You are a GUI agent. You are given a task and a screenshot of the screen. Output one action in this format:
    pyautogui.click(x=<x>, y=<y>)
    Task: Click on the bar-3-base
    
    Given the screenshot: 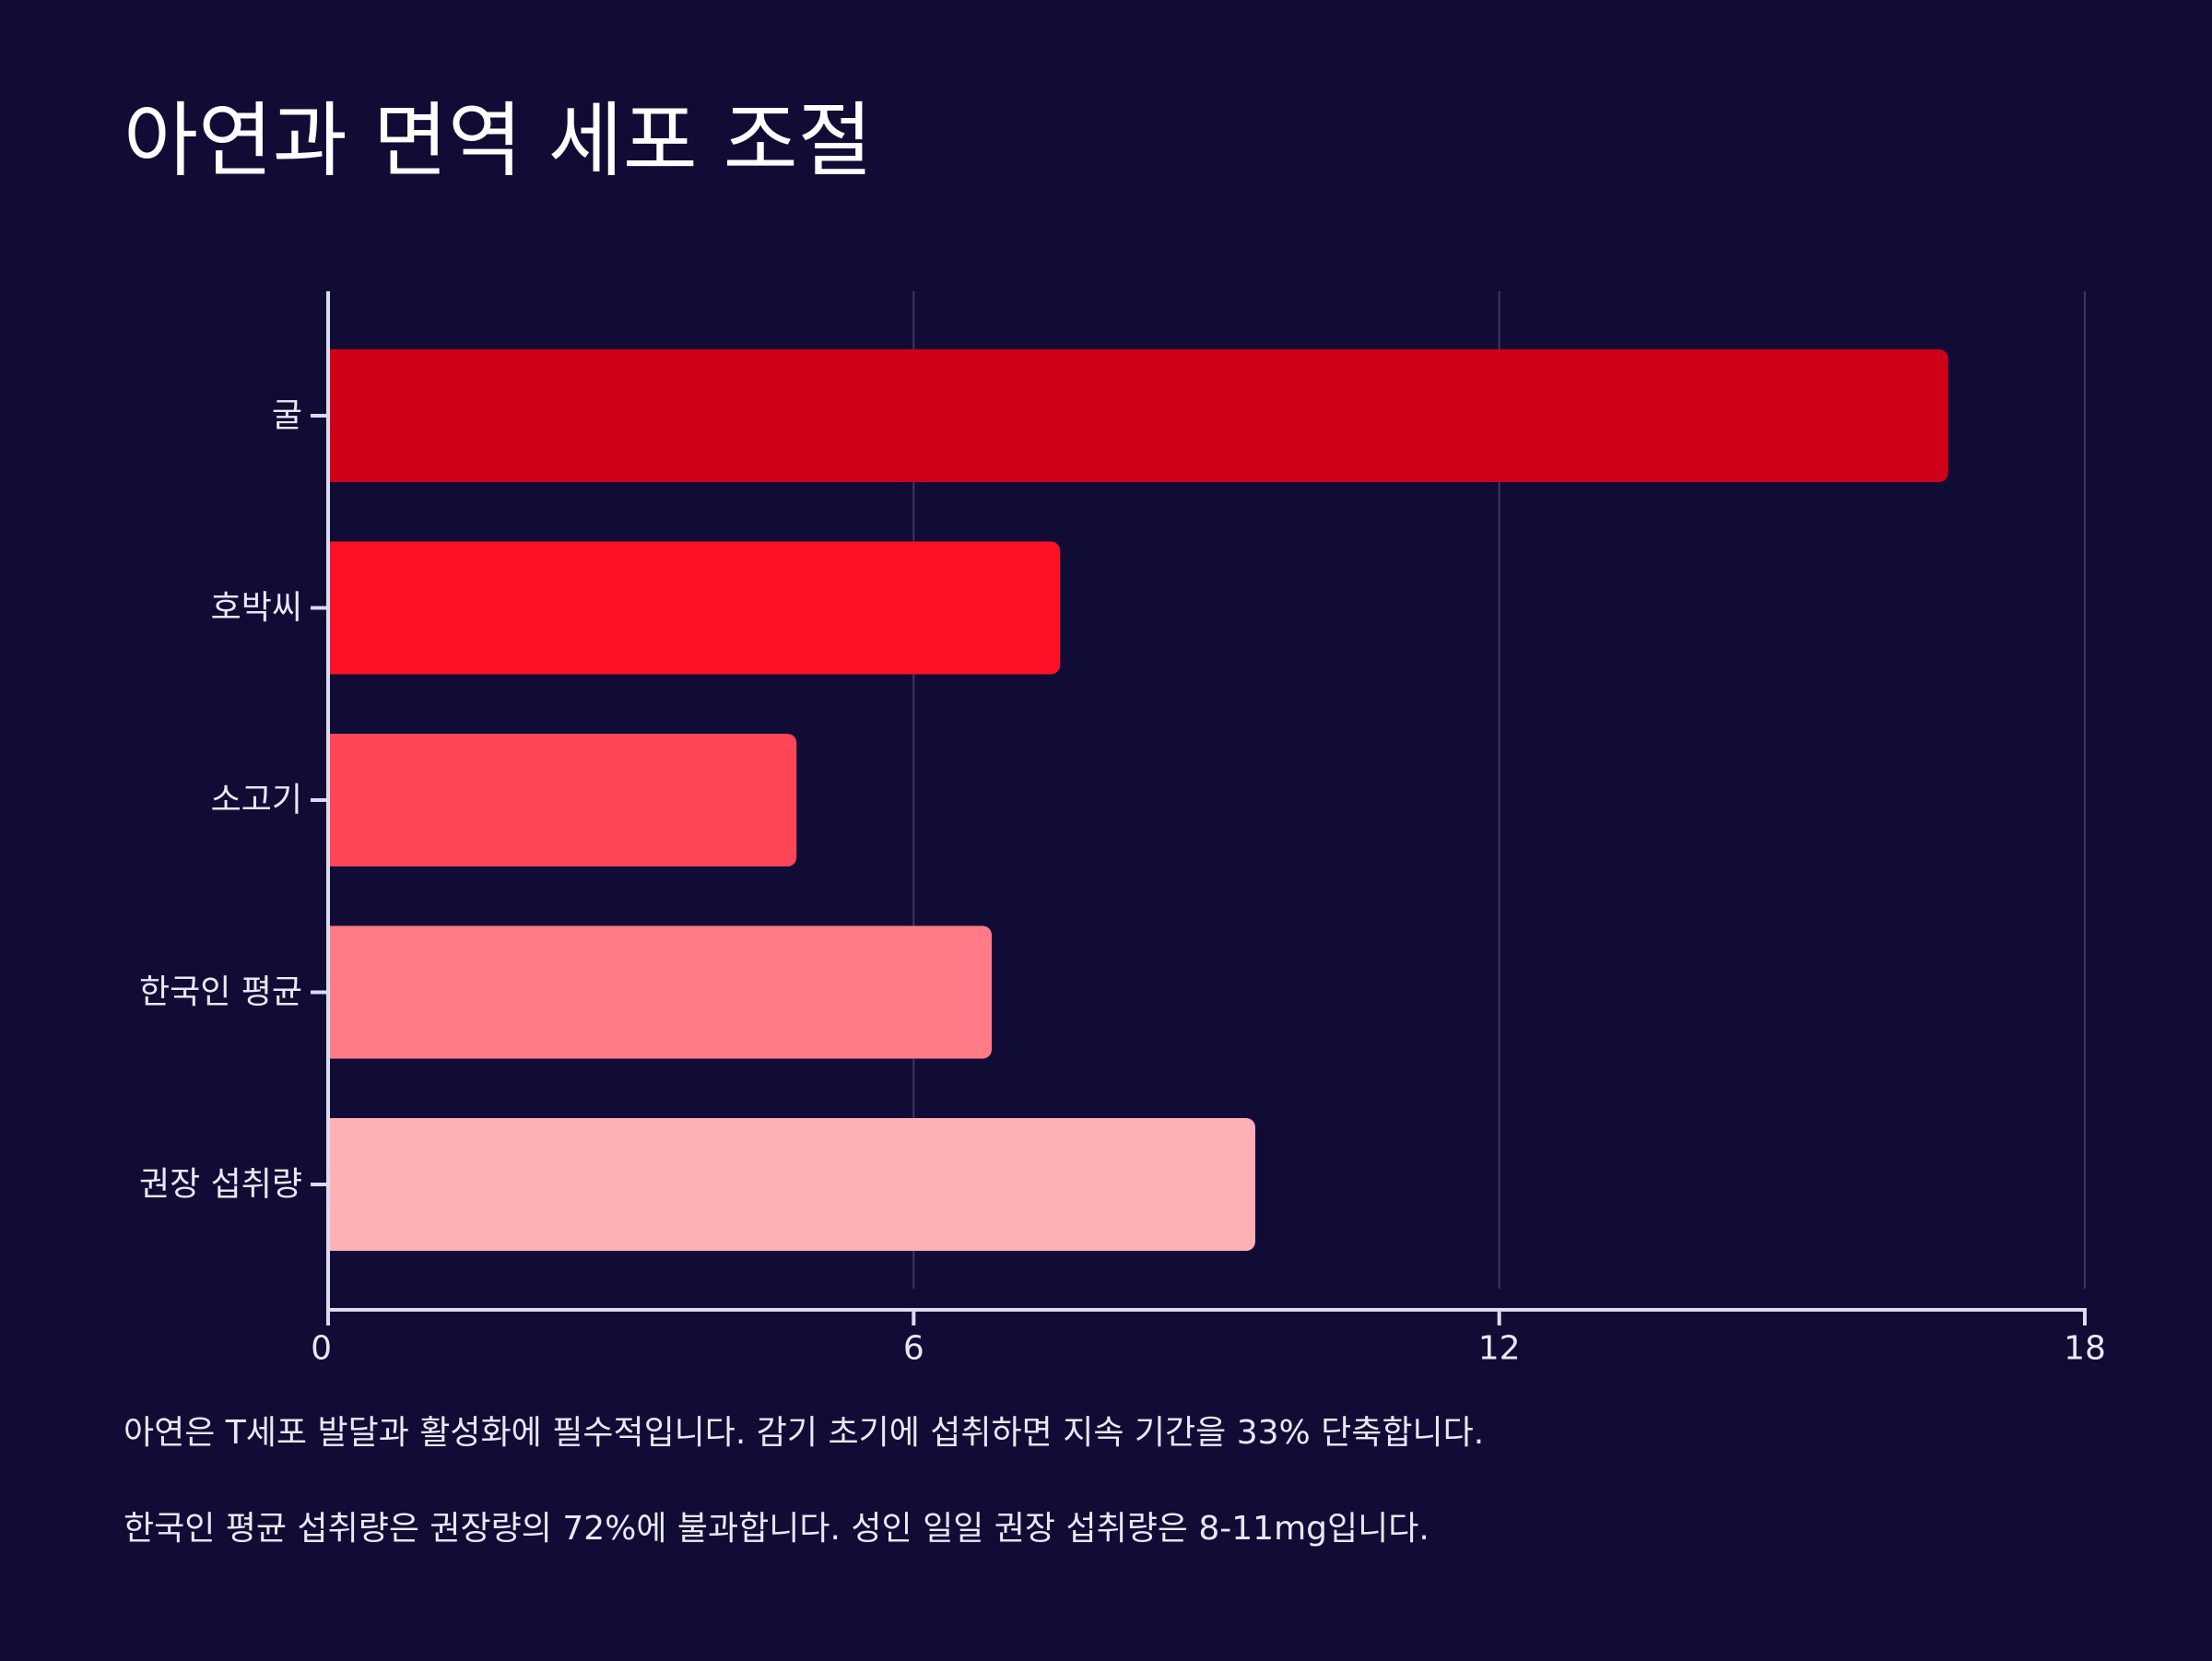 What is the action you would take?
    pyautogui.click(x=333, y=800)
    